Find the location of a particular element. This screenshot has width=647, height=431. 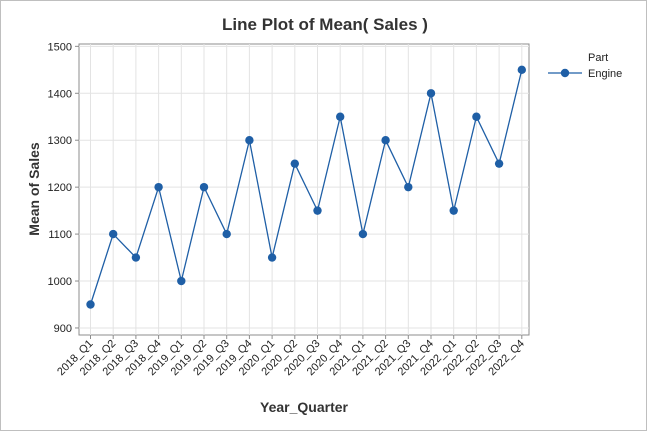

legend: Part Engine is located at coordinates (585, 66).